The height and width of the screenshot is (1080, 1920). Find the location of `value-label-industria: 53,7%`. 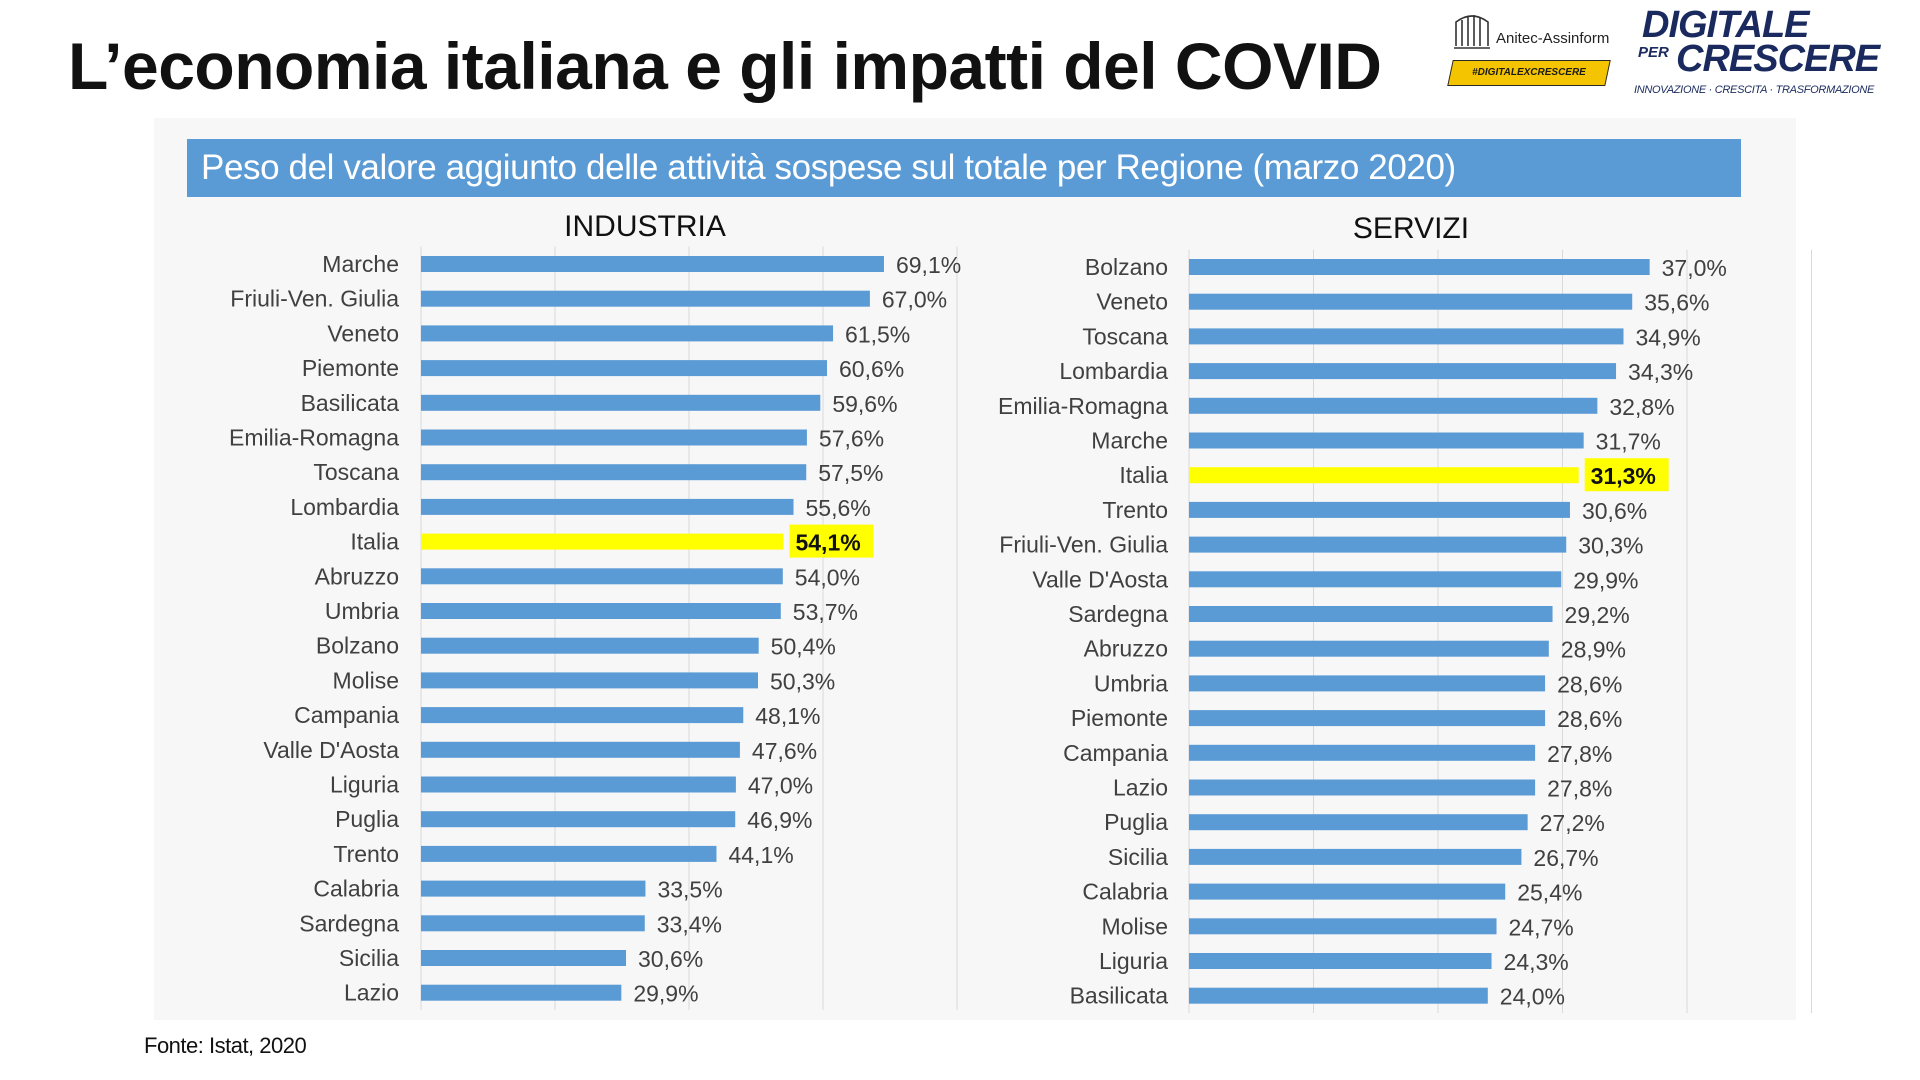

value-label-industria: 53,7% is located at coordinates (825, 612).